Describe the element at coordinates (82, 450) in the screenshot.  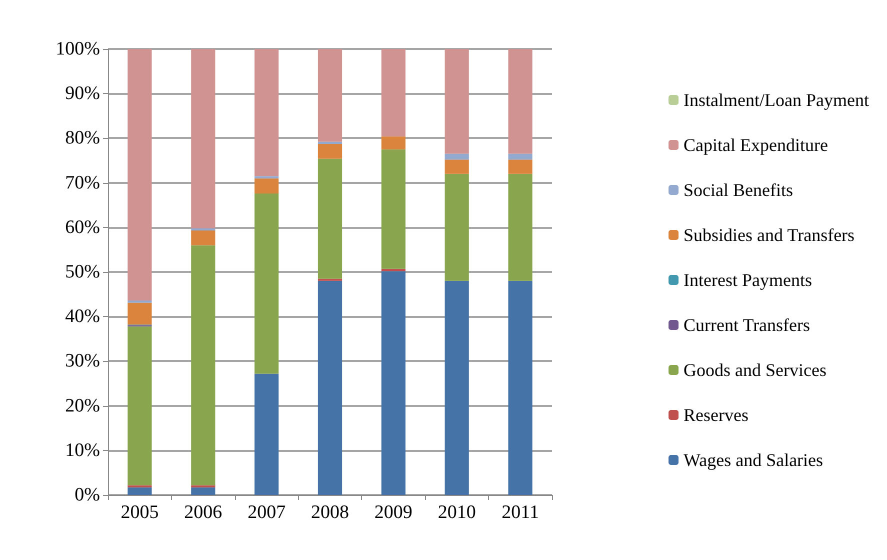
I see `y-tick-label: 10%` at that location.